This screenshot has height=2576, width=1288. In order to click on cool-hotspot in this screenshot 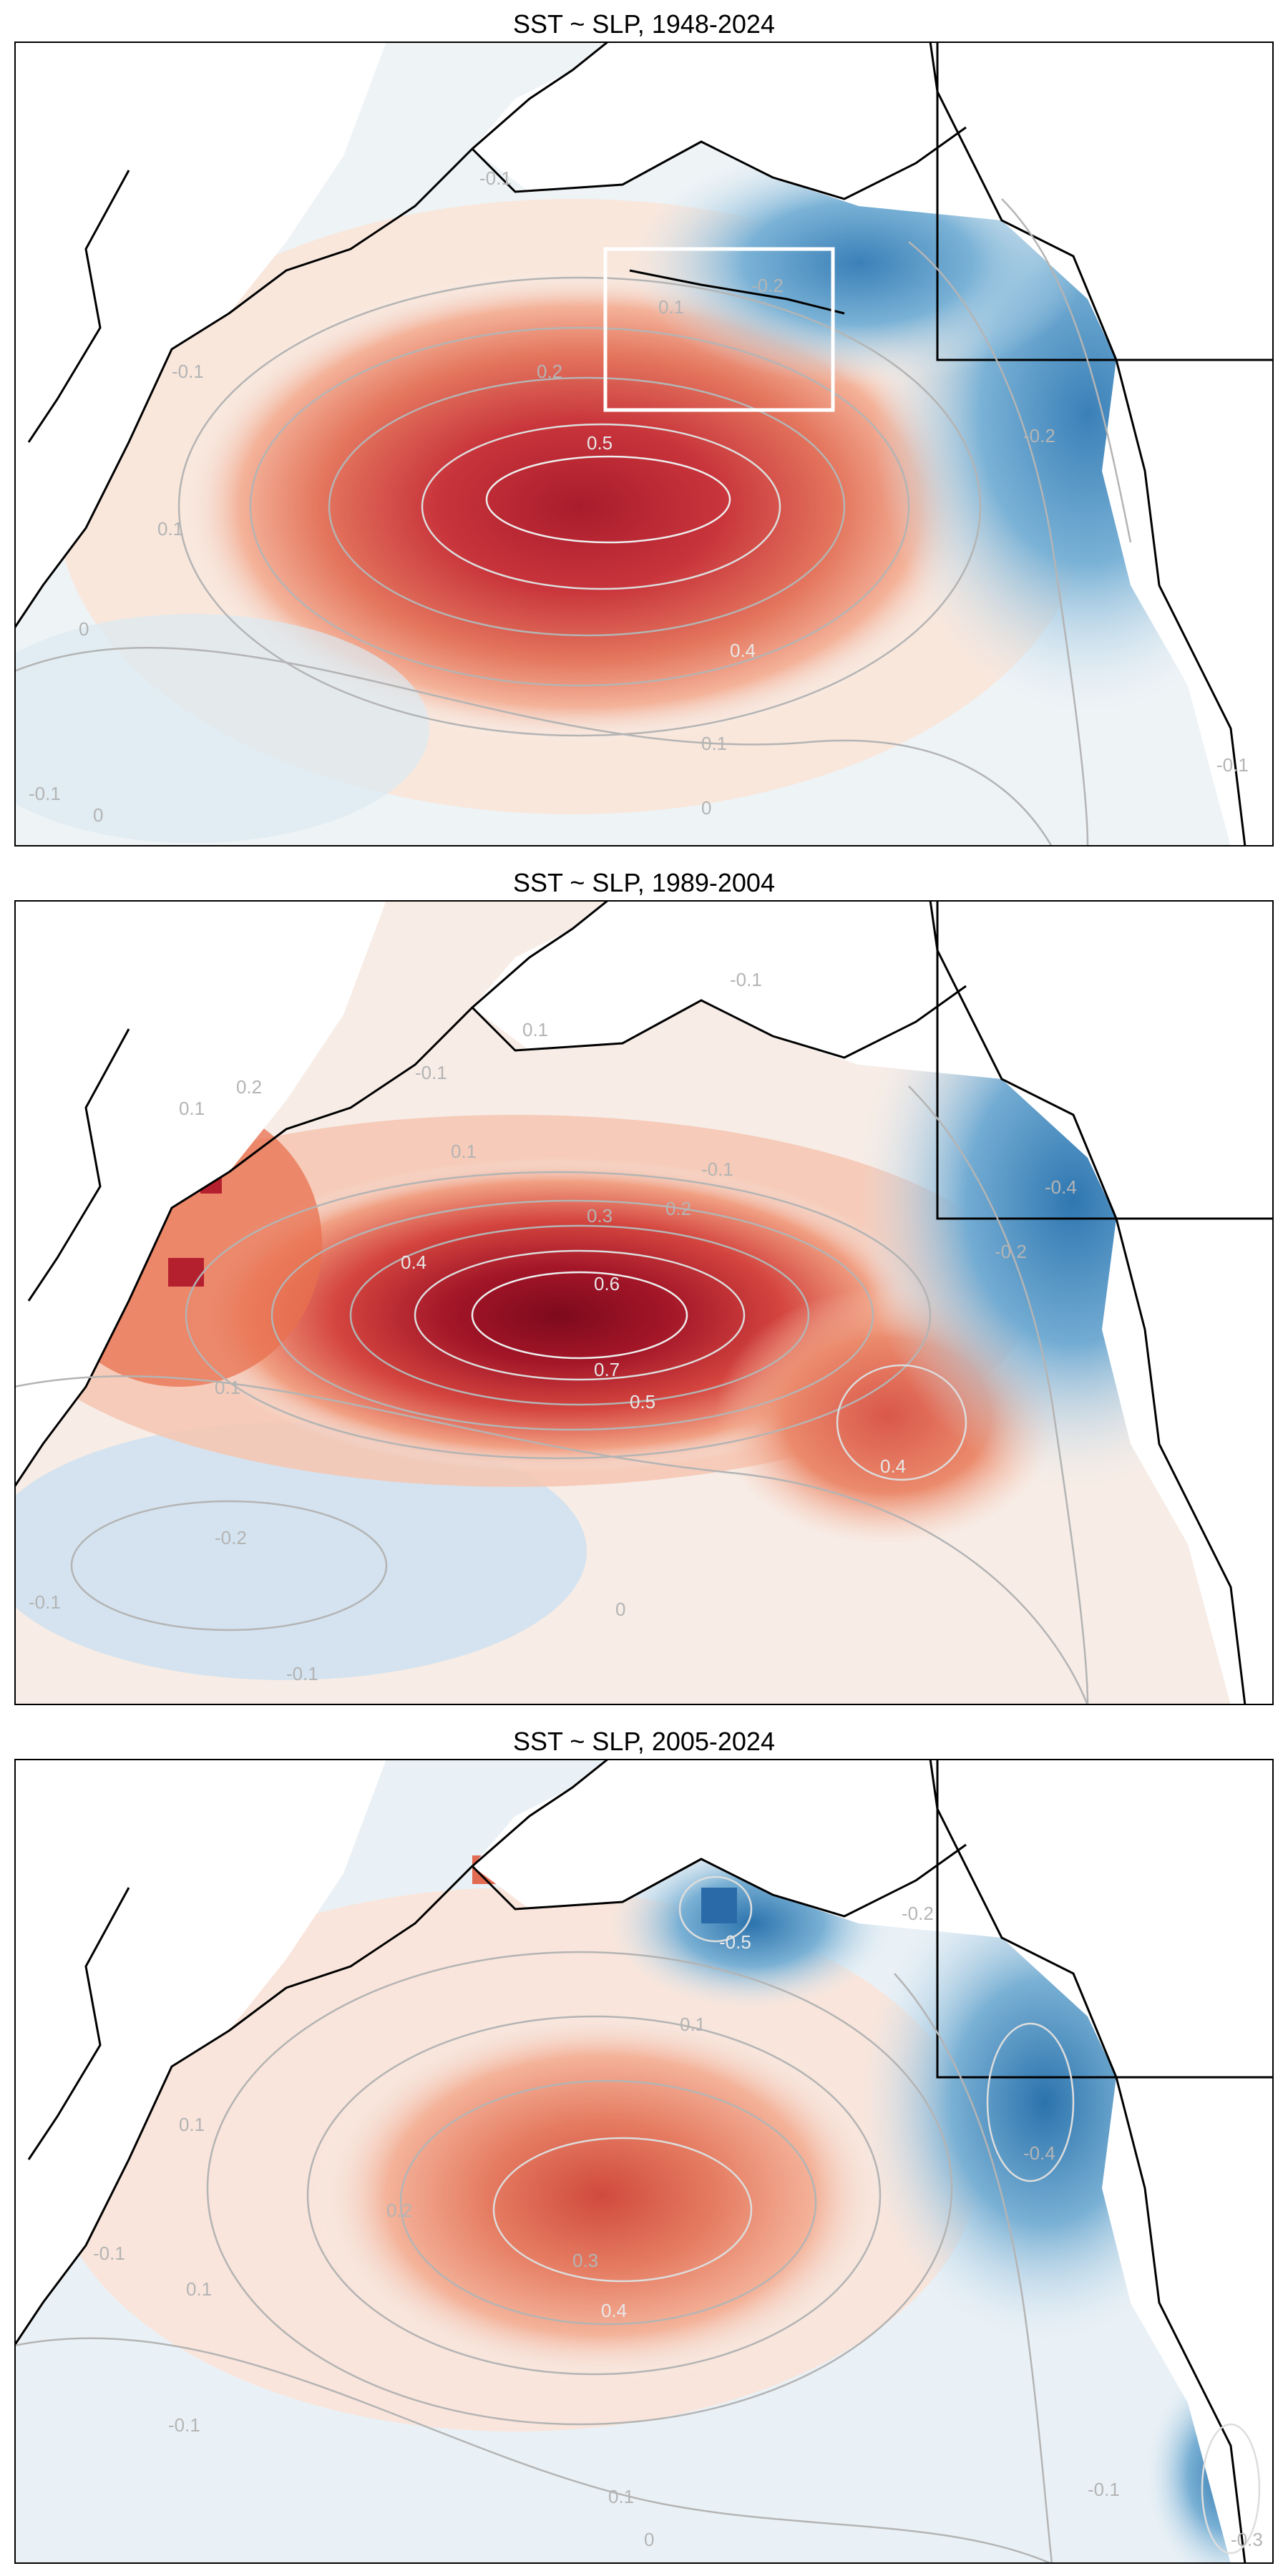, I will do `click(719, 1905)`.